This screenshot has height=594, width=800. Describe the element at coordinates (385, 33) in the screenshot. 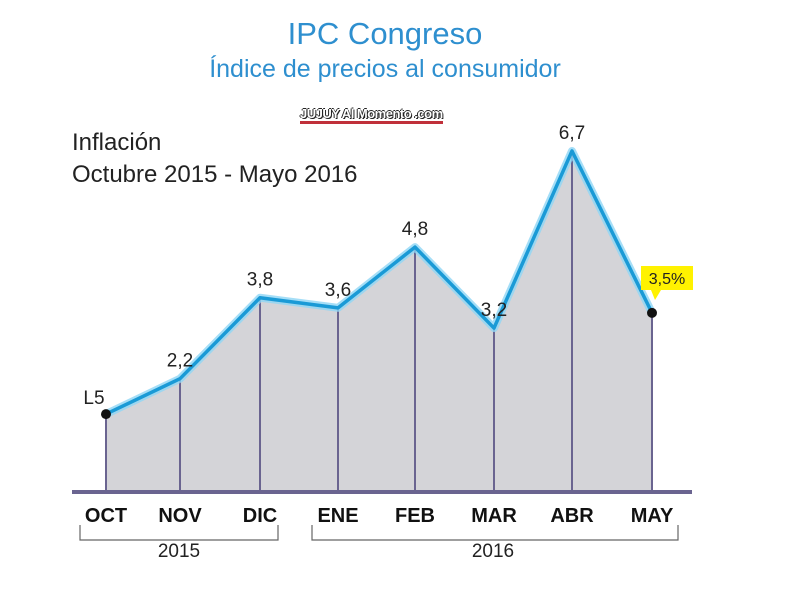

I see `page-title: IPC Congreso` at that location.